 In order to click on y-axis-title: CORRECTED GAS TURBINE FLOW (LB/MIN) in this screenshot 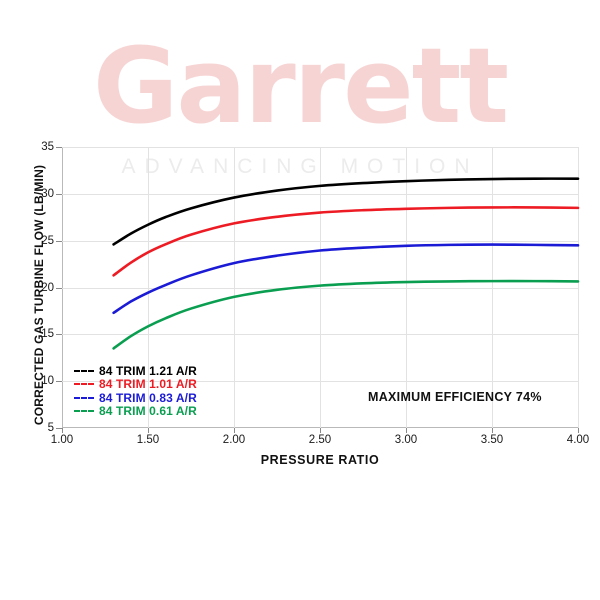, I will do `click(39, 295)`.